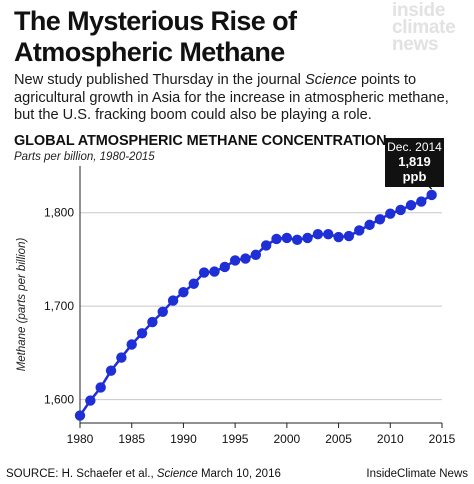  What do you see at coordinates (415, 44) in the screenshot?
I see `logo-word-3: news` at bounding box center [415, 44].